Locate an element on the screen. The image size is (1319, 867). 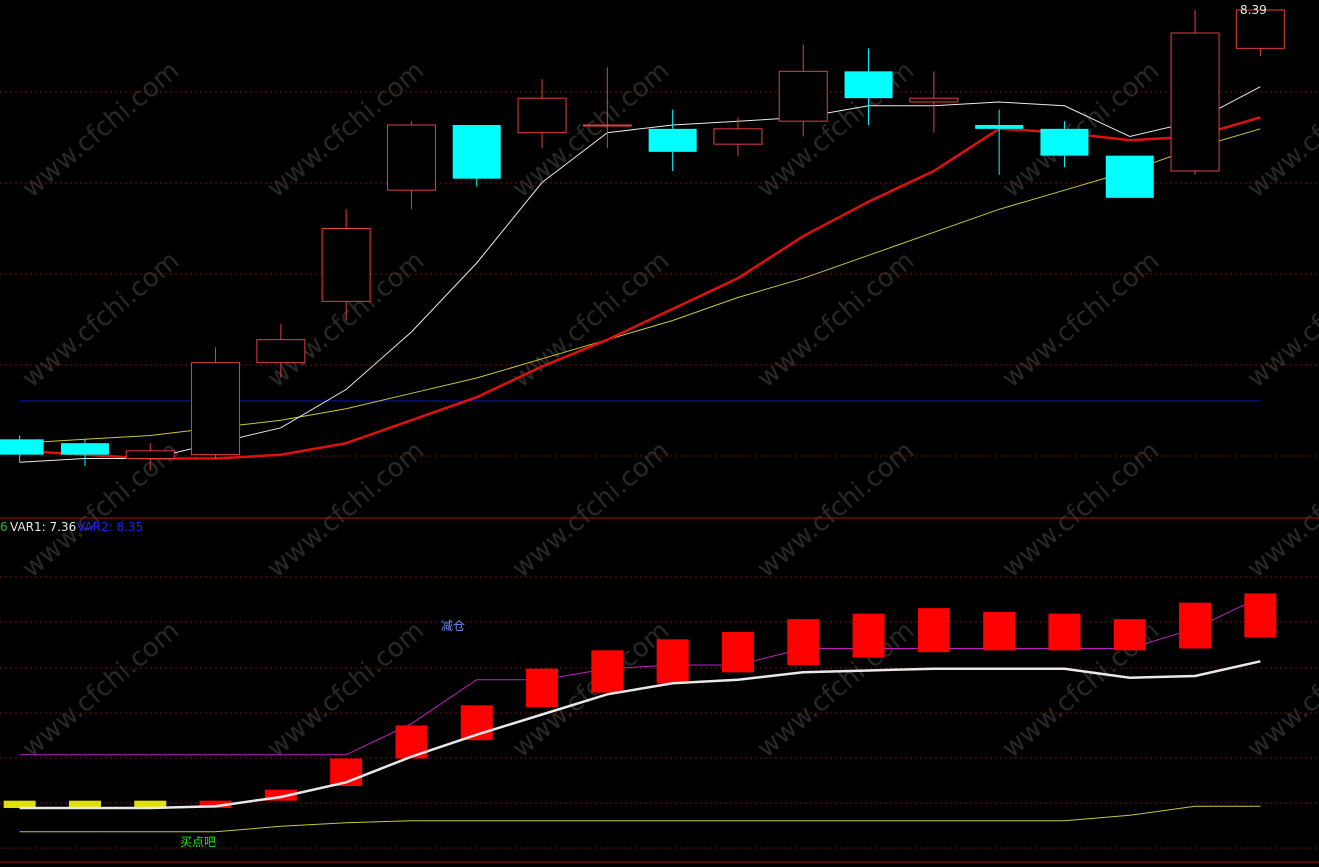
max-price-label: 8.39 is located at coordinates (1253, 10).